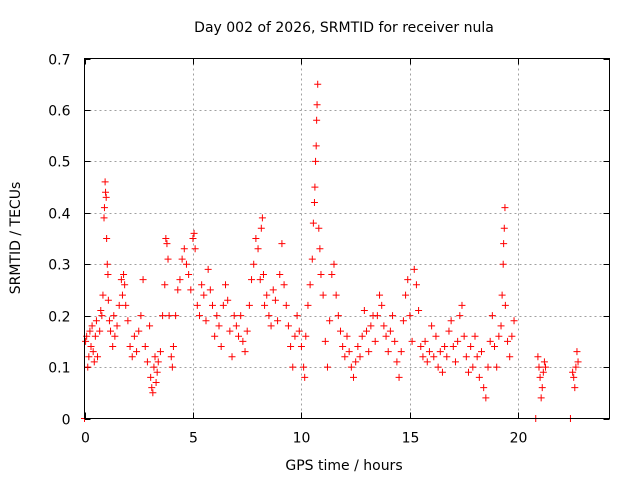 The height and width of the screenshot is (480, 640). I want to click on y-tick-label: 0.2, so click(59, 318).